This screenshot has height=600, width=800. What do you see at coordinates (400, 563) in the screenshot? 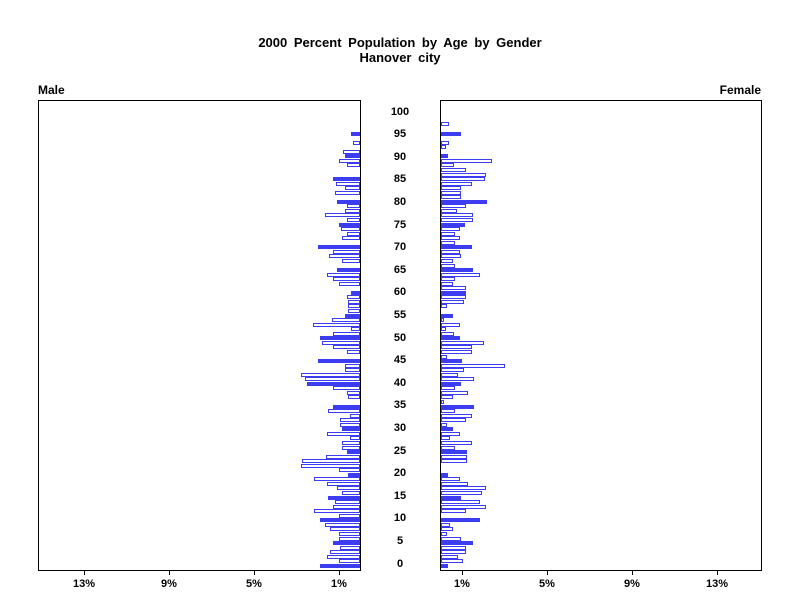
I see `age-tick-label-0: 0` at bounding box center [400, 563].